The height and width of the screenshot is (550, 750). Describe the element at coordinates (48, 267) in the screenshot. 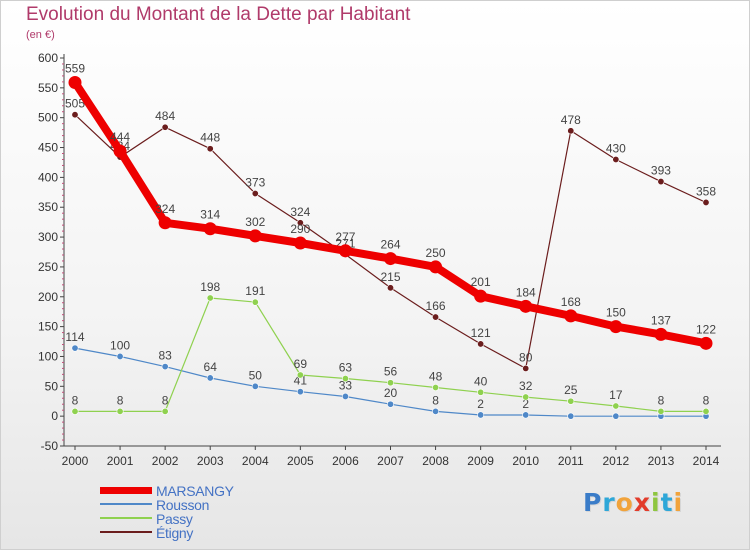

I see `y-tick-label: 250` at that location.